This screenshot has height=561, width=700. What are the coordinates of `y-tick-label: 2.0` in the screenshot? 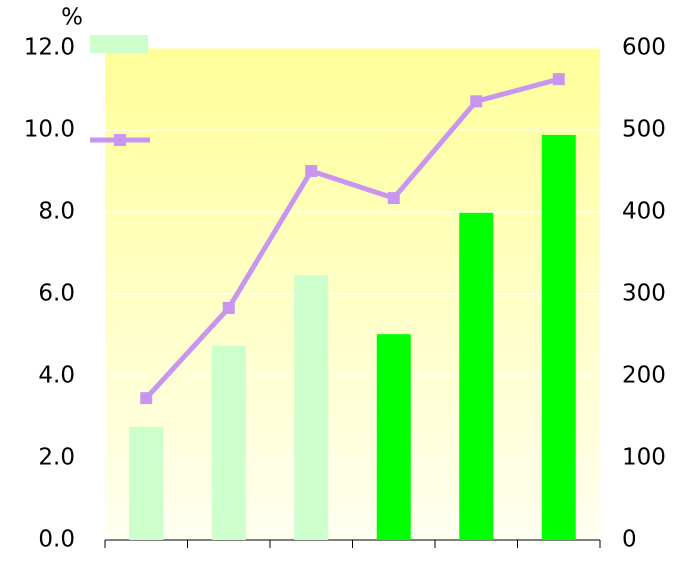 It's located at (56, 458).